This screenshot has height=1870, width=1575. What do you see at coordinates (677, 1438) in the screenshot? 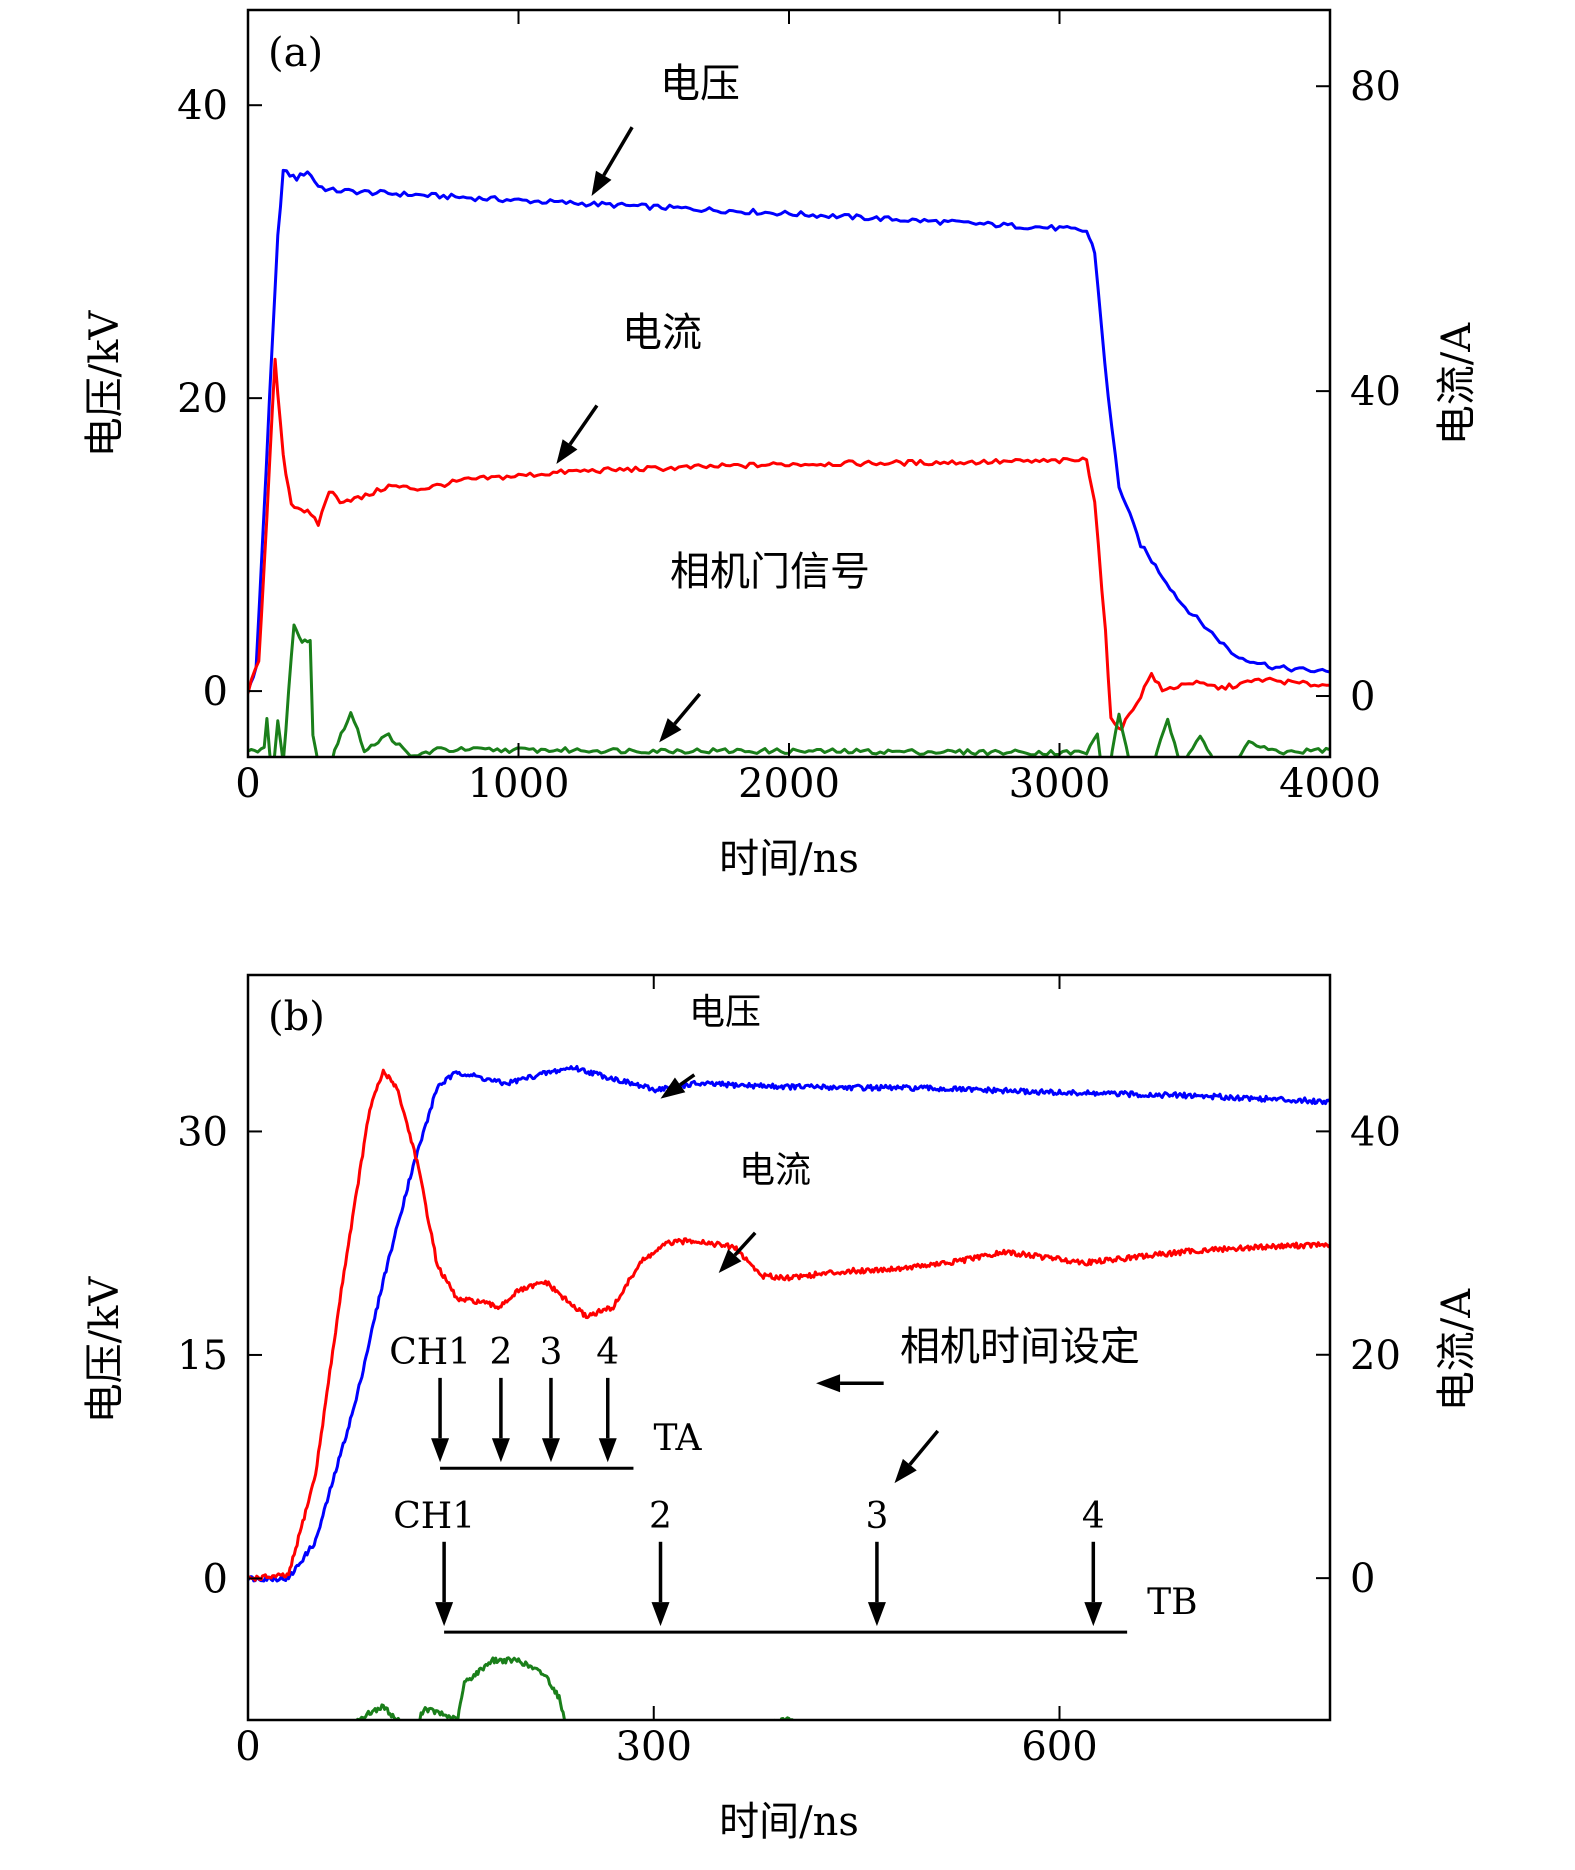
I see `timing-bar-name: TA` at bounding box center [677, 1438].